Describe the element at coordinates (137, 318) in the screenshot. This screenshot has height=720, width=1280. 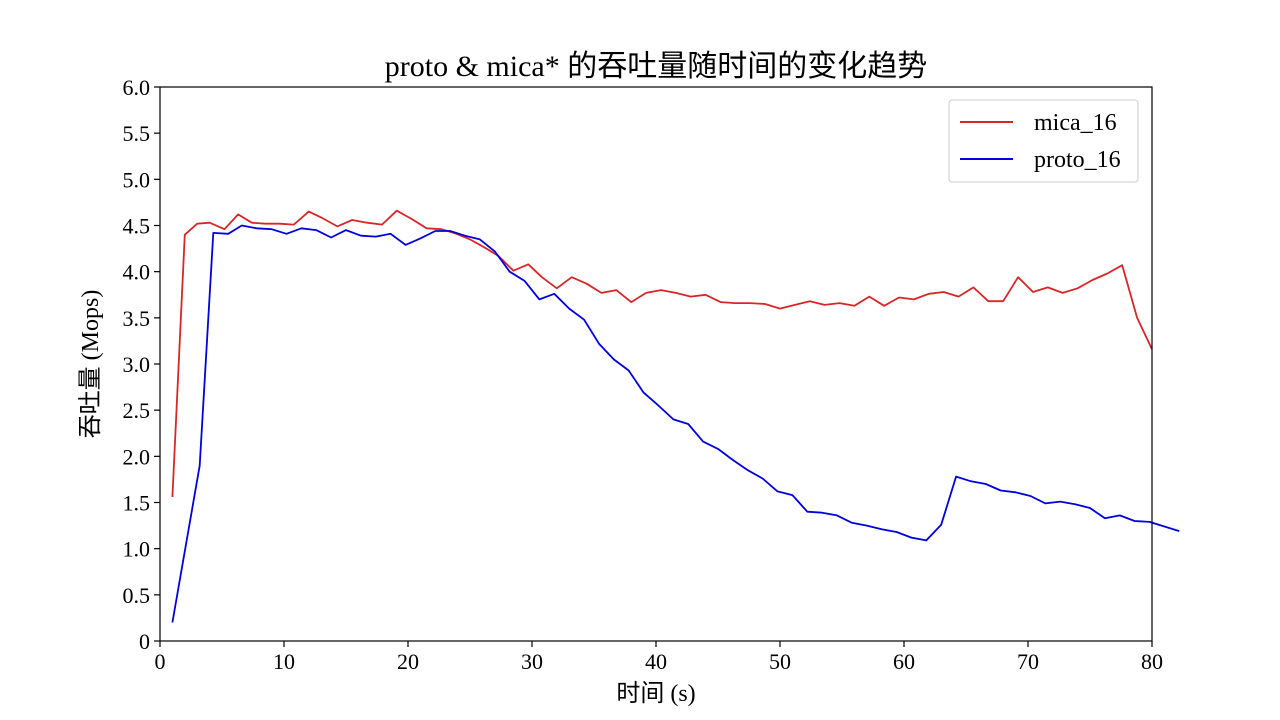
I see `y-tick-label: 3.5` at that location.